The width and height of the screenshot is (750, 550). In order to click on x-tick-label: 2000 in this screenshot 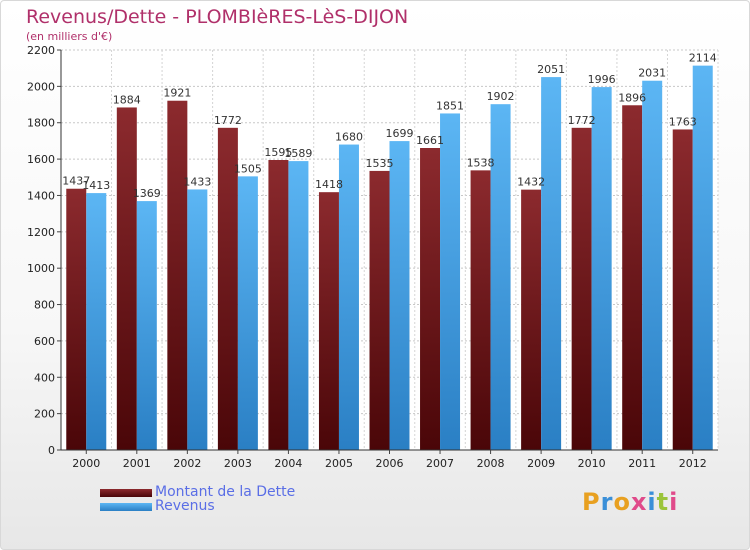, I will do `click(86, 463)`.